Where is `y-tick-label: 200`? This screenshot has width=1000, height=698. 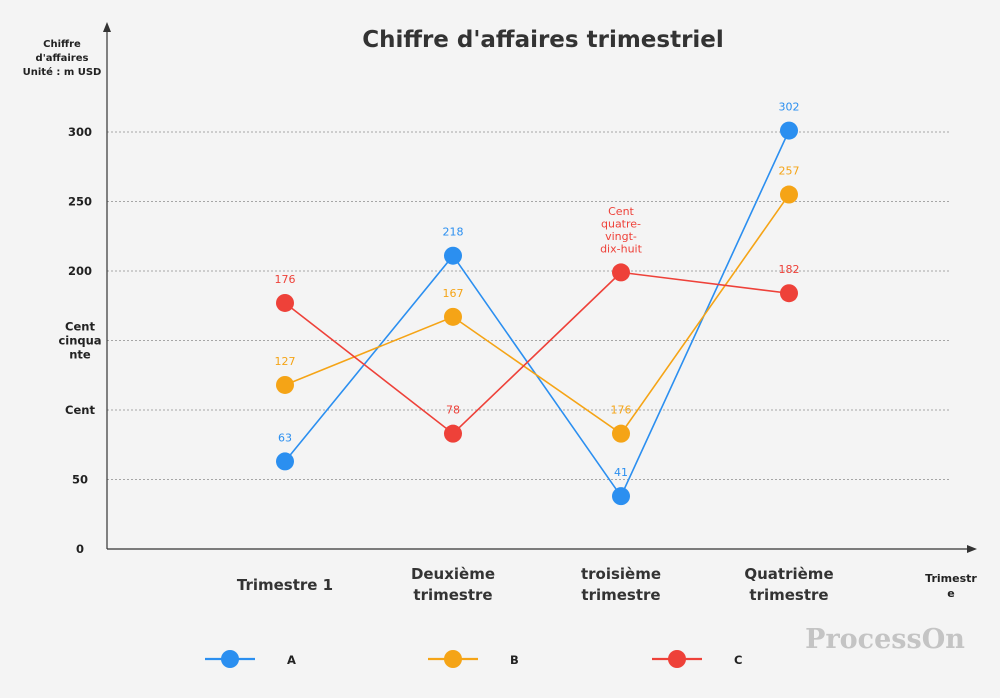 y-tick-label: 200 is located at coordinates (80, 271).